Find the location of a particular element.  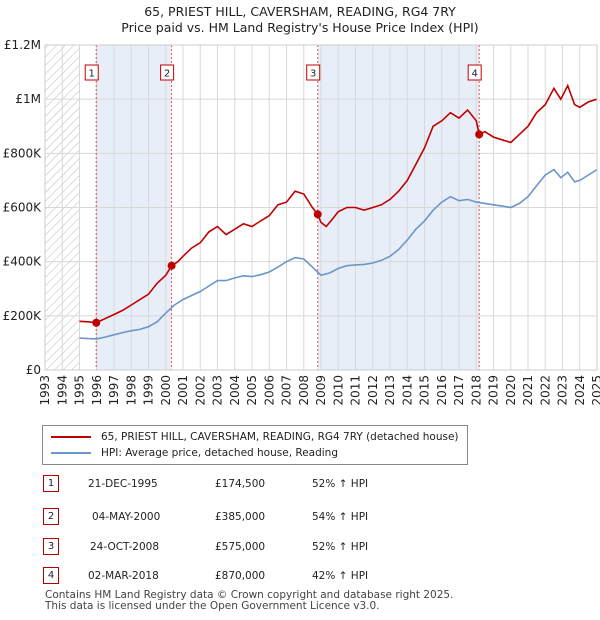

y-tick-label: £0 is located at coordinates (33, 370).